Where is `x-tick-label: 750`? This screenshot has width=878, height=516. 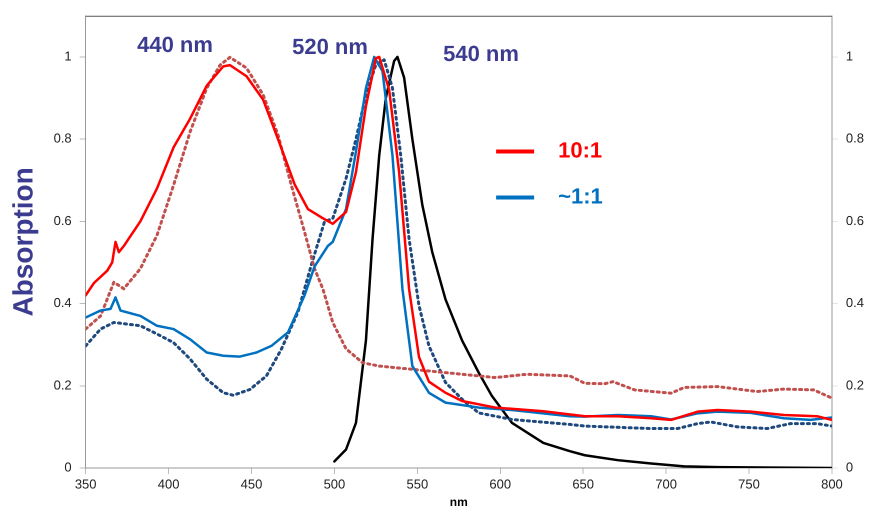 x-tick-label: 750 is located at coordinates (749, 484).